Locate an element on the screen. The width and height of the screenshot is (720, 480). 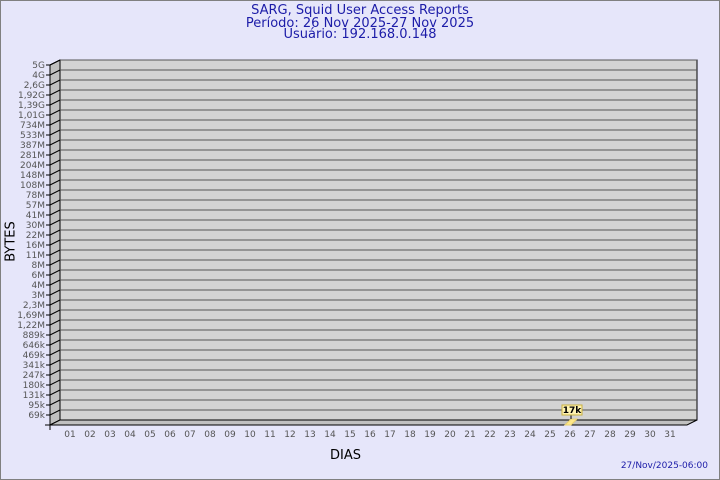
y-tick-label: 2,6G is located at coordinates (34, 86).